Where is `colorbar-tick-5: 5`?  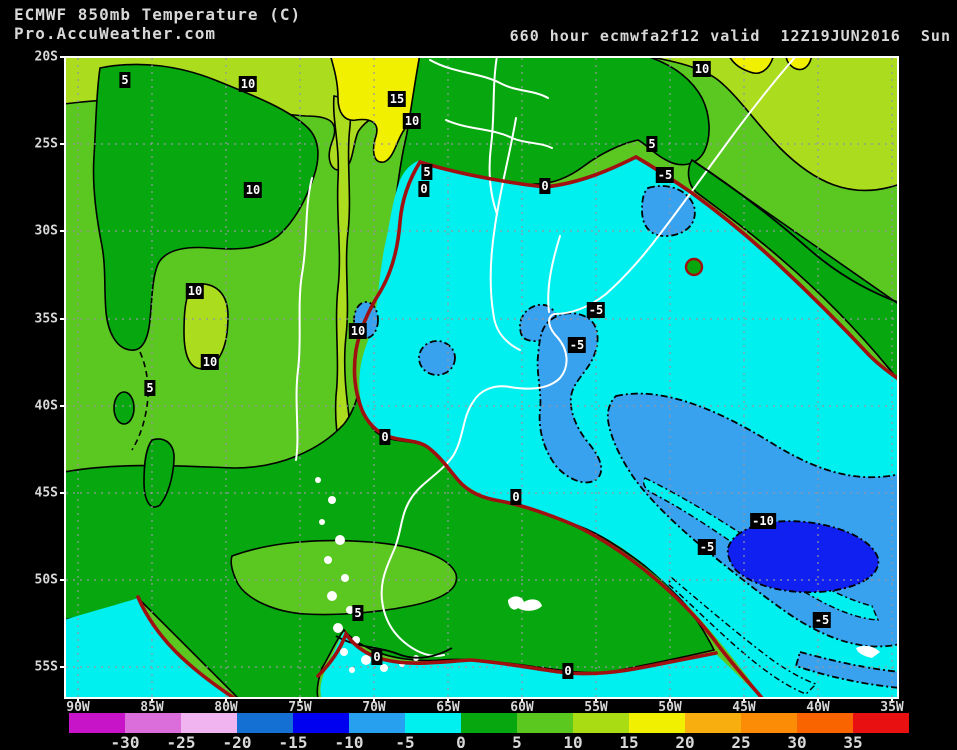 colorbar-tick-5: 5 is located at coordinates (517, 741).